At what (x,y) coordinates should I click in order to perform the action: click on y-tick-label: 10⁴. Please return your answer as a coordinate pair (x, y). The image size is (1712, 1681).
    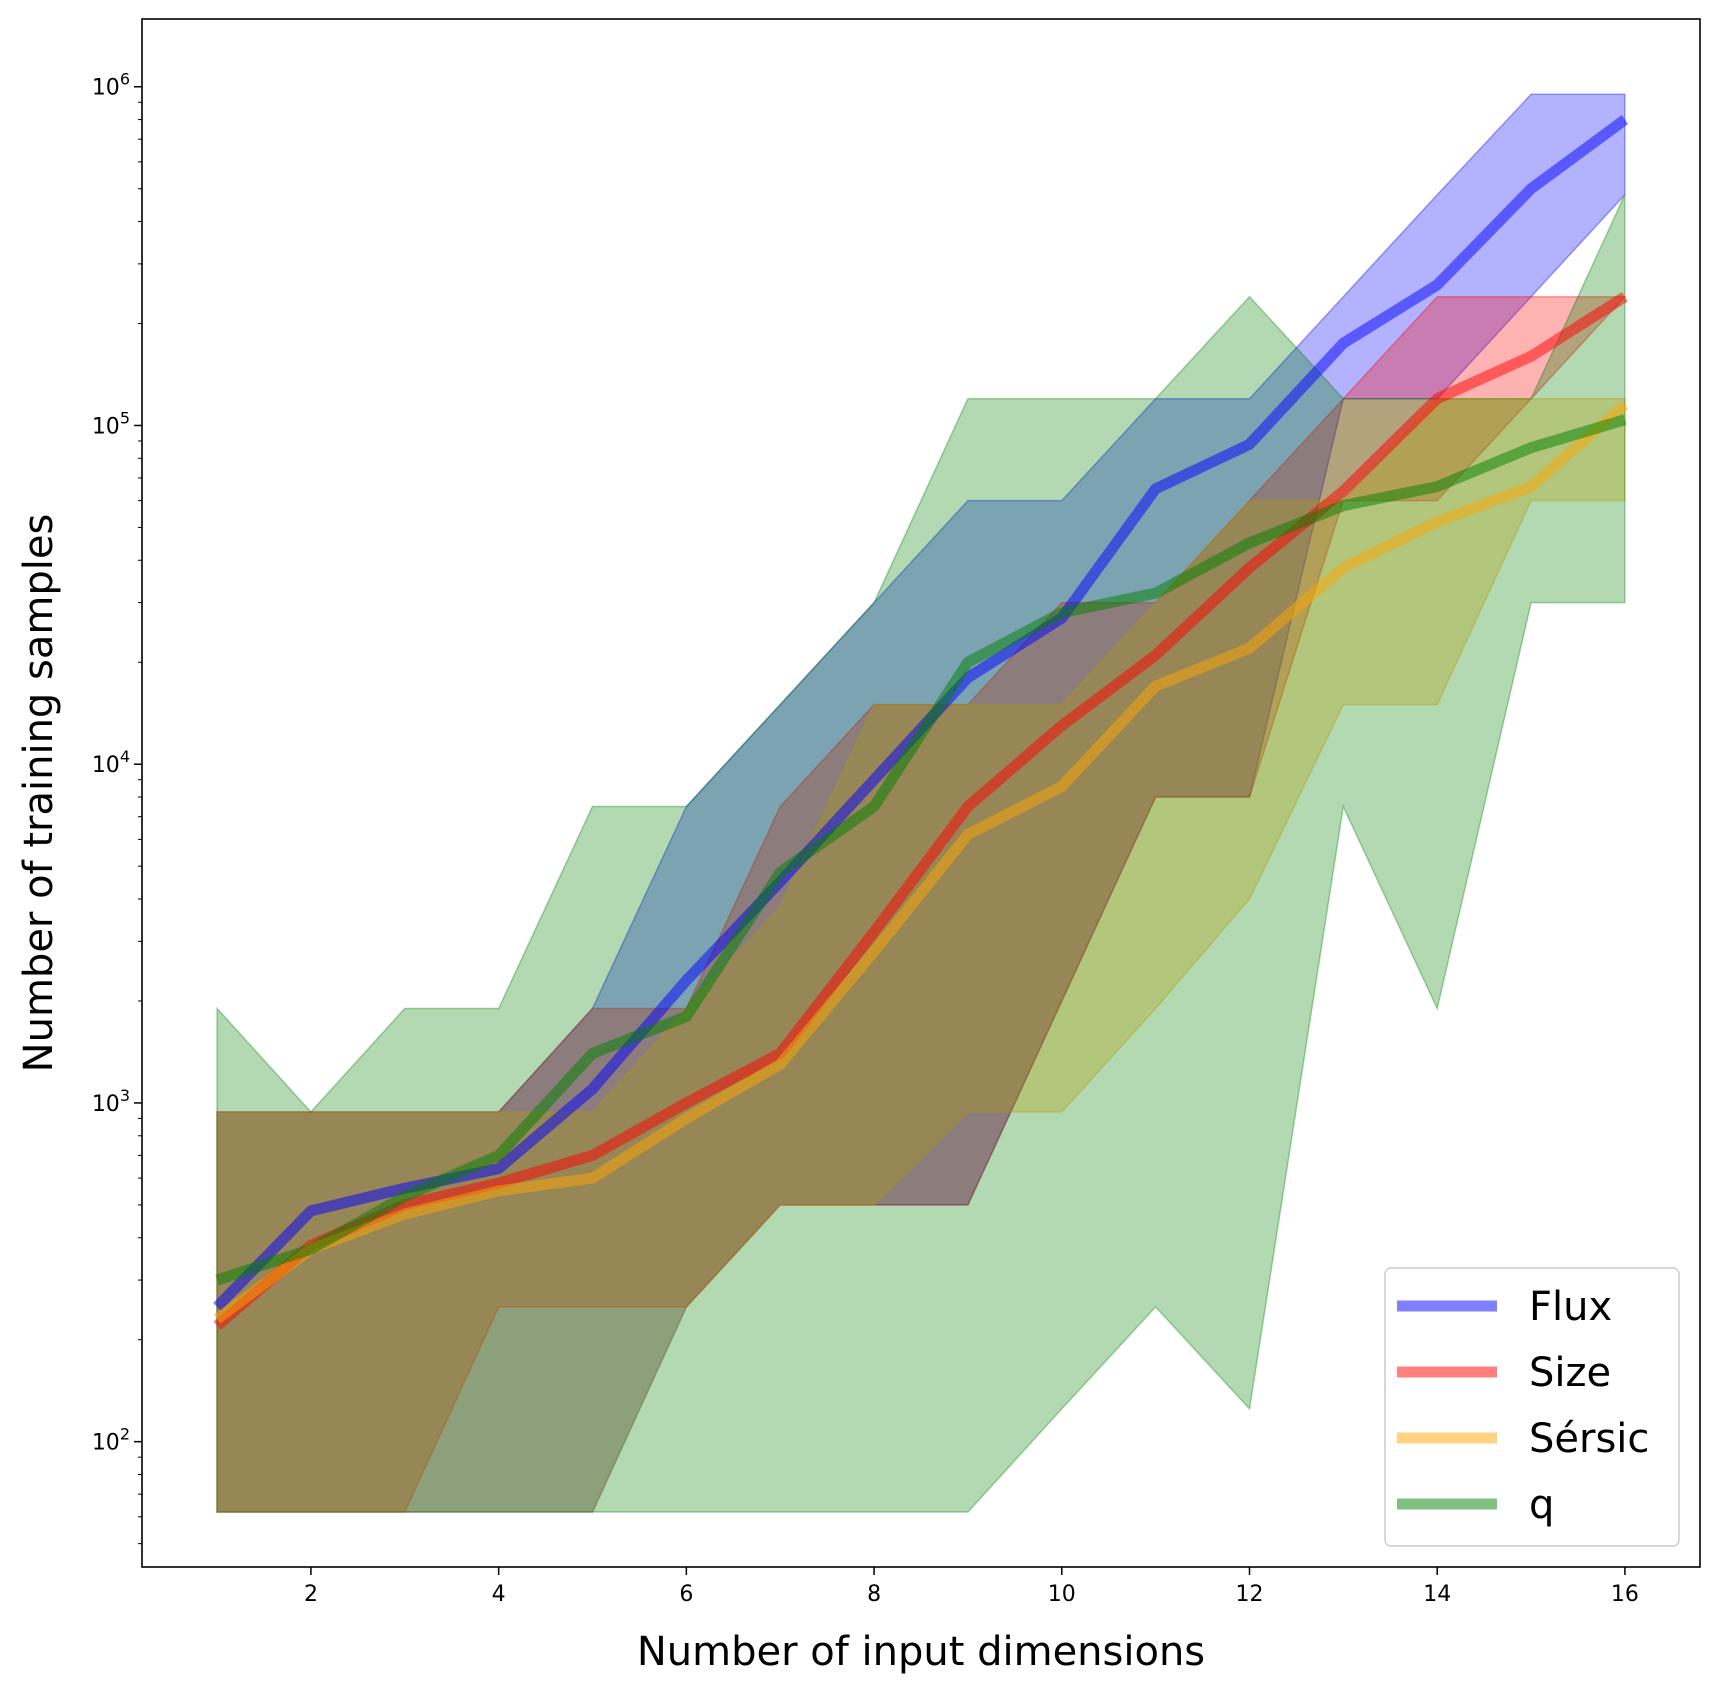
    Looking at the image, I should click on (111, 762).